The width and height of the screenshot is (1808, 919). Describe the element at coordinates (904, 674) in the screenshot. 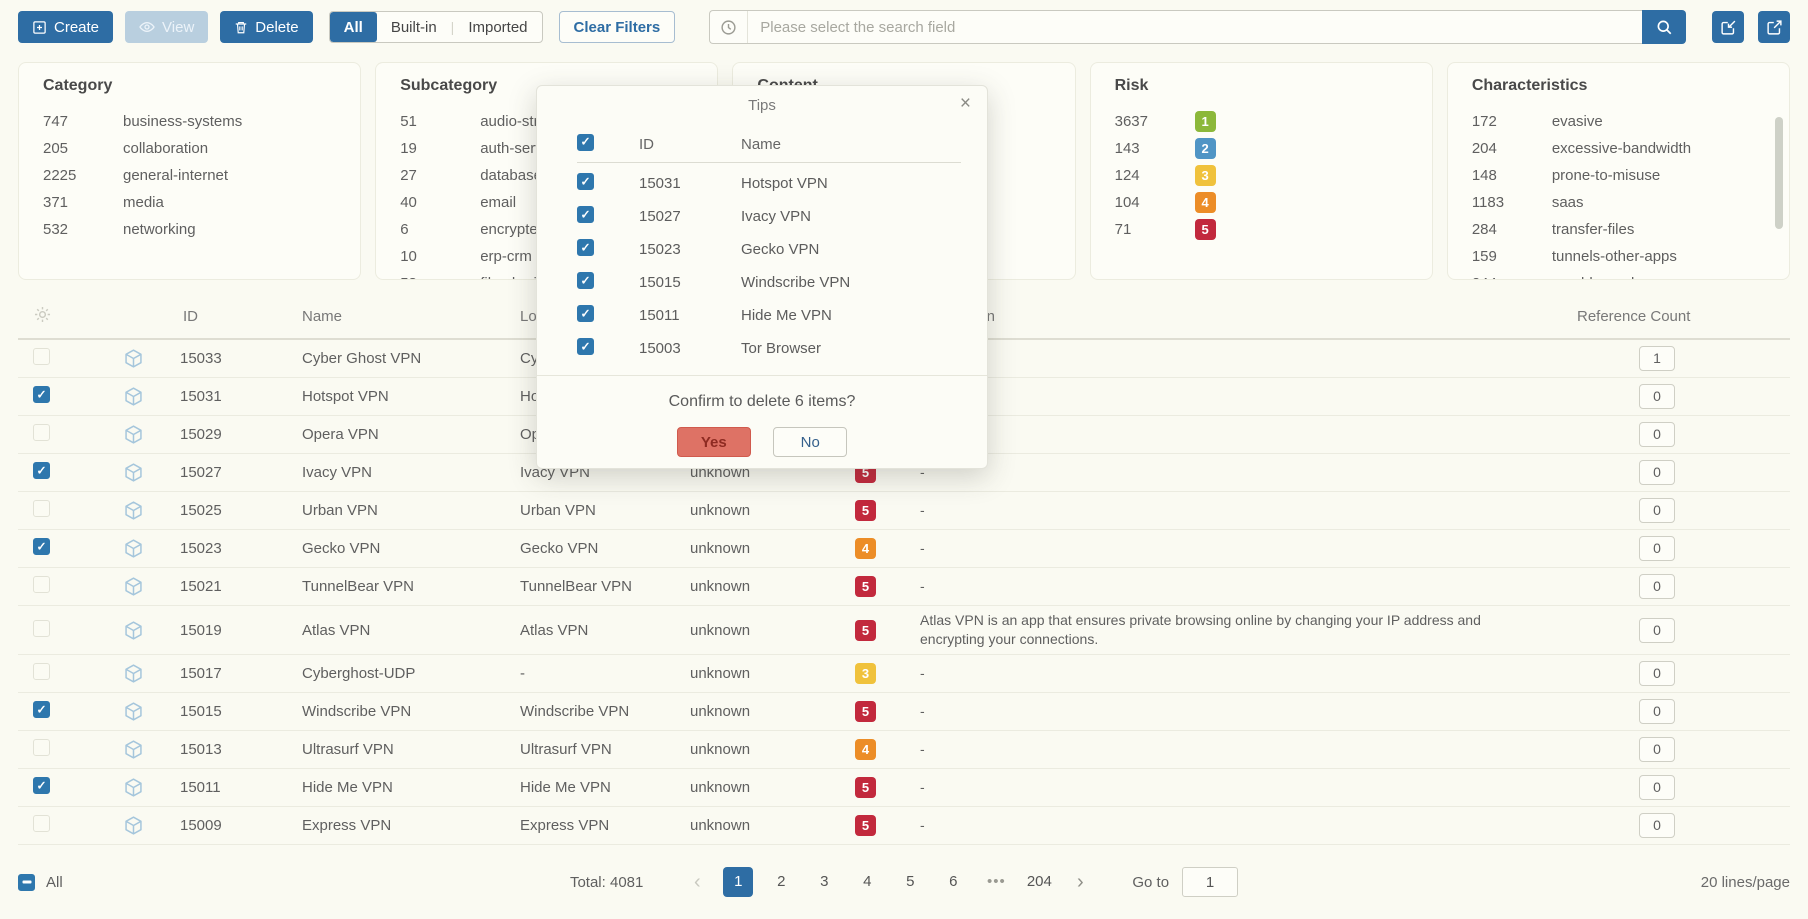

I see `table-row: 15017 Cyberghost-UDP - unknown 3 - 0` at that location.